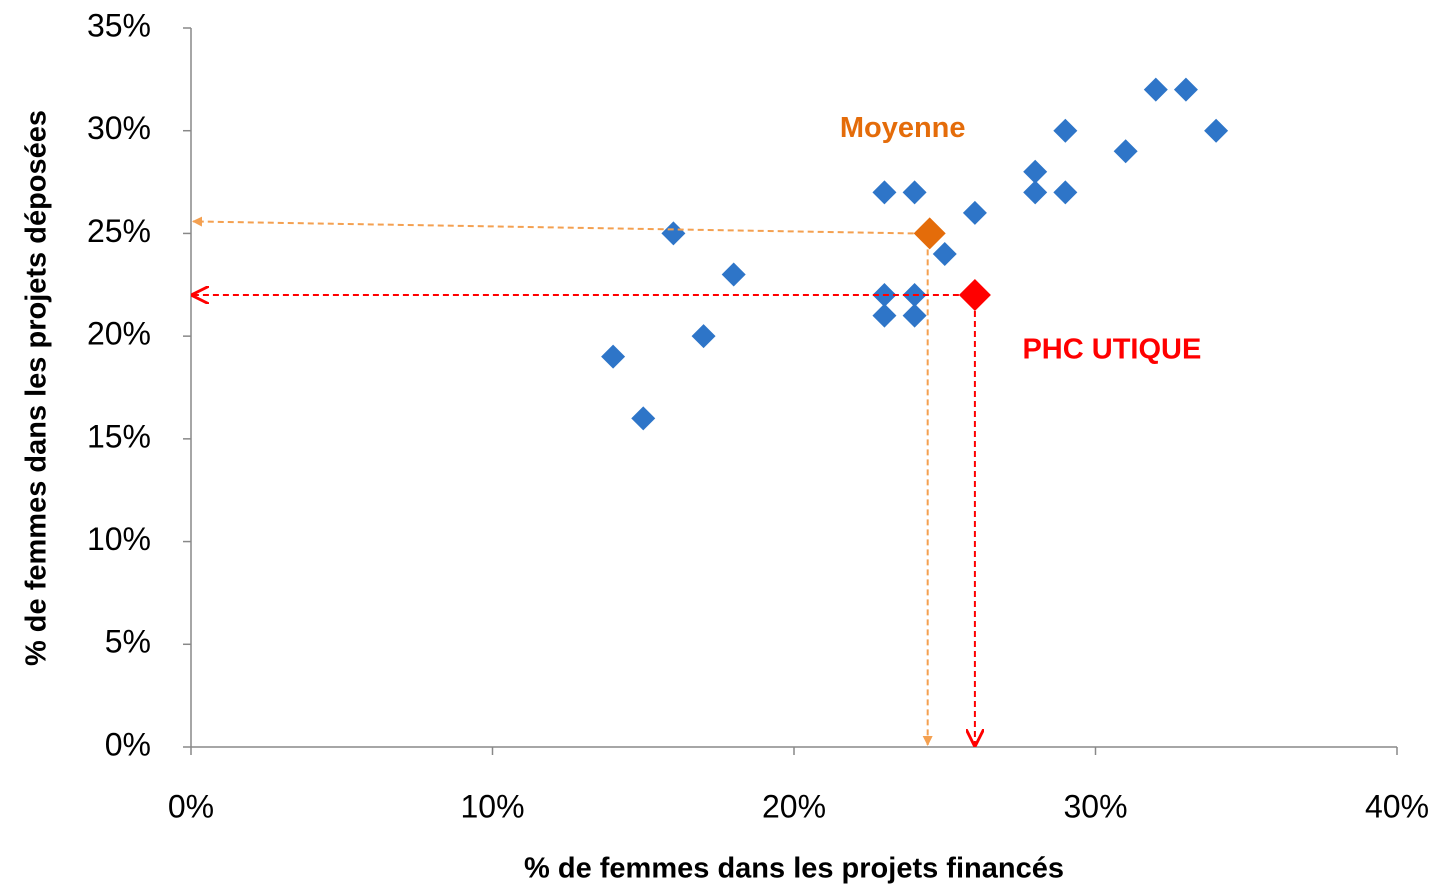  Describe the element at coordinates (794, 806) in the screenshot. I see `x-tick-label: 20%` at that location.